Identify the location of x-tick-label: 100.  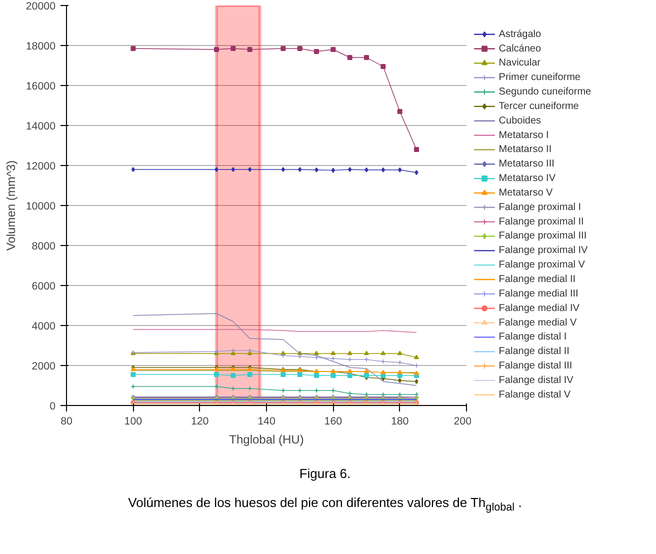
(133, 422).